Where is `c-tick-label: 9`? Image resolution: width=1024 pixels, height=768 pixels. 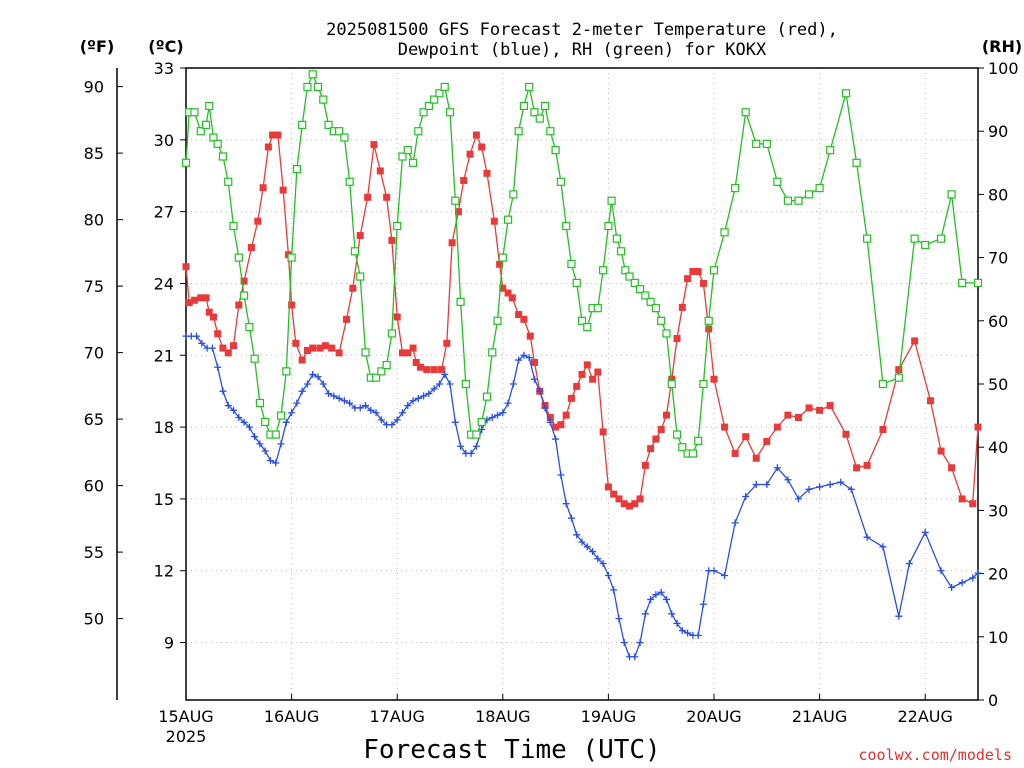
c-tick-label: 9 is located at coordinates (169, 643).